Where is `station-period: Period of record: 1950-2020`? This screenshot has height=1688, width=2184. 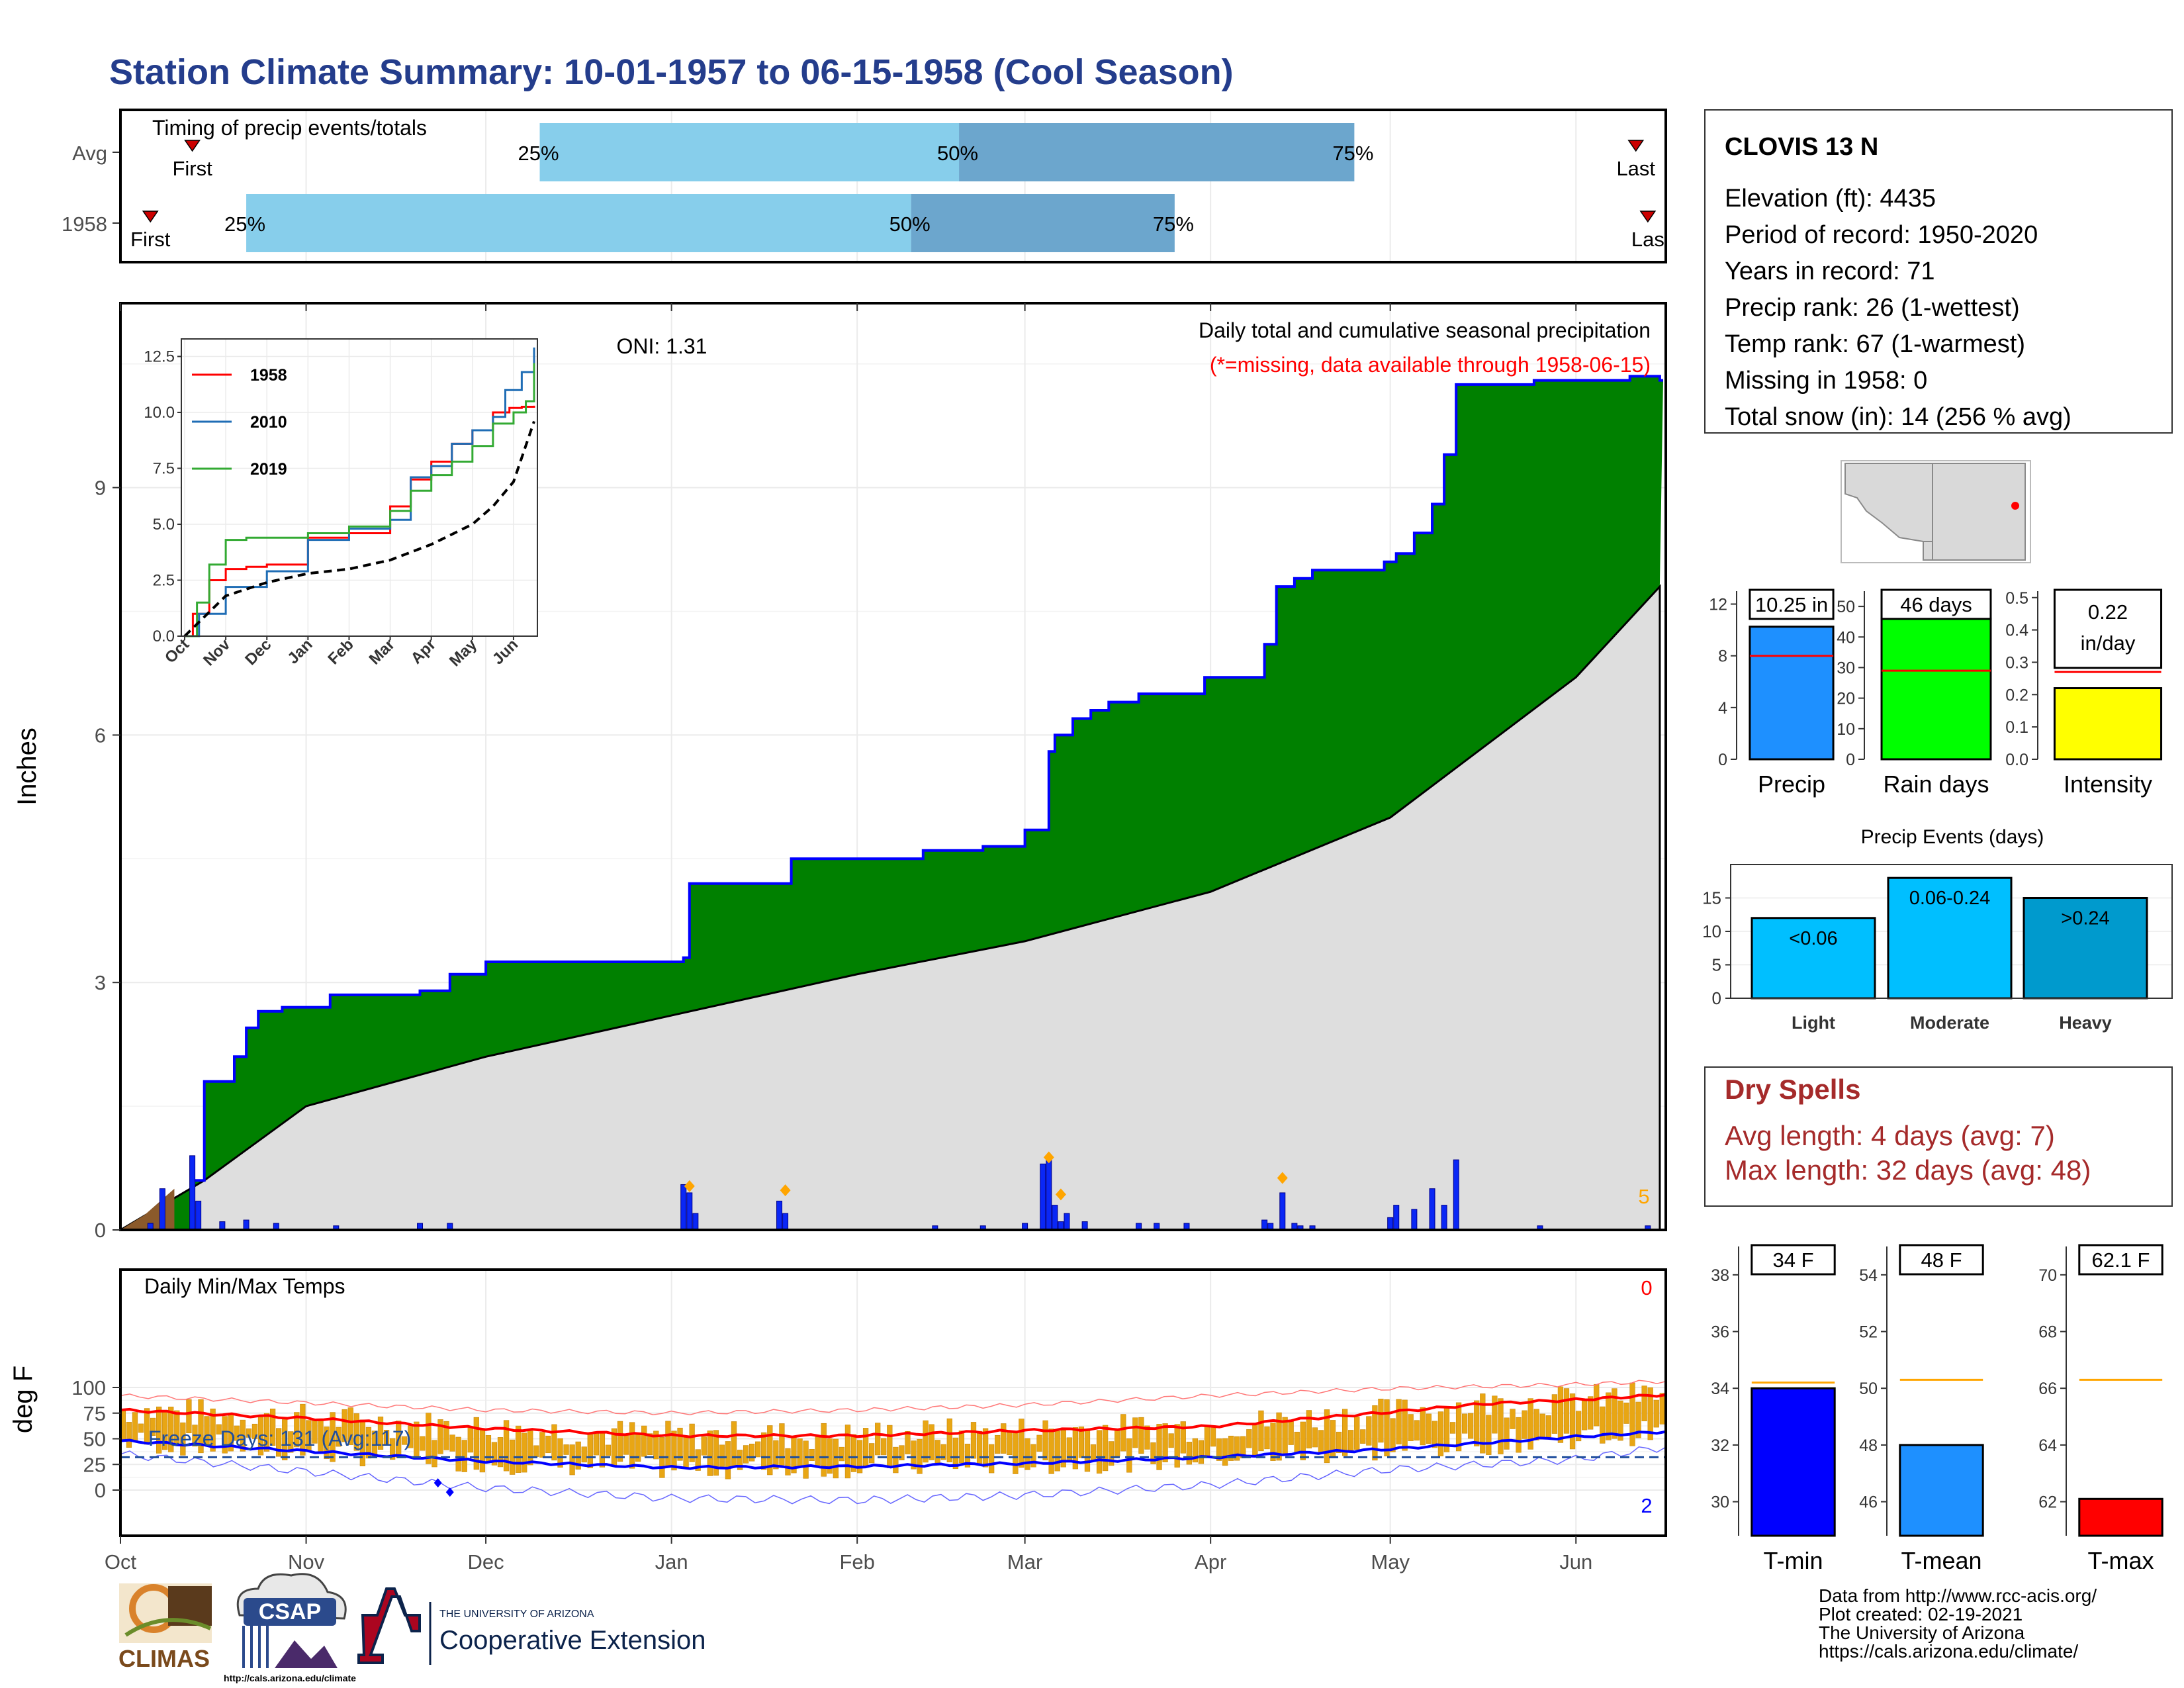 station-period: Period of record: 1950-2020 is located at coordinates (1881, 235).